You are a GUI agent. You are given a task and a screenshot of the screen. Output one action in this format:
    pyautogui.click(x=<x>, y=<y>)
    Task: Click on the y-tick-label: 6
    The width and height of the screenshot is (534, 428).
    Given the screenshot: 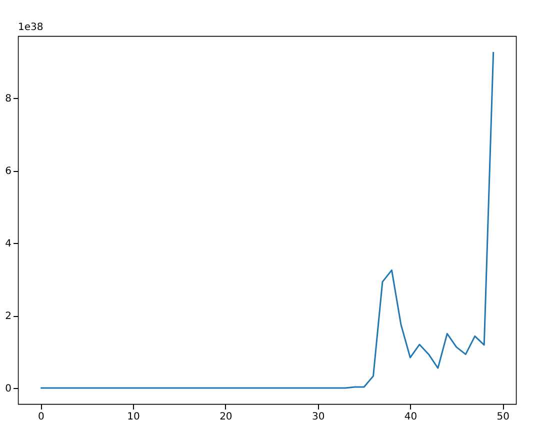 What is the action you would take?
    pyautogui.click(x=8, y=172)
    